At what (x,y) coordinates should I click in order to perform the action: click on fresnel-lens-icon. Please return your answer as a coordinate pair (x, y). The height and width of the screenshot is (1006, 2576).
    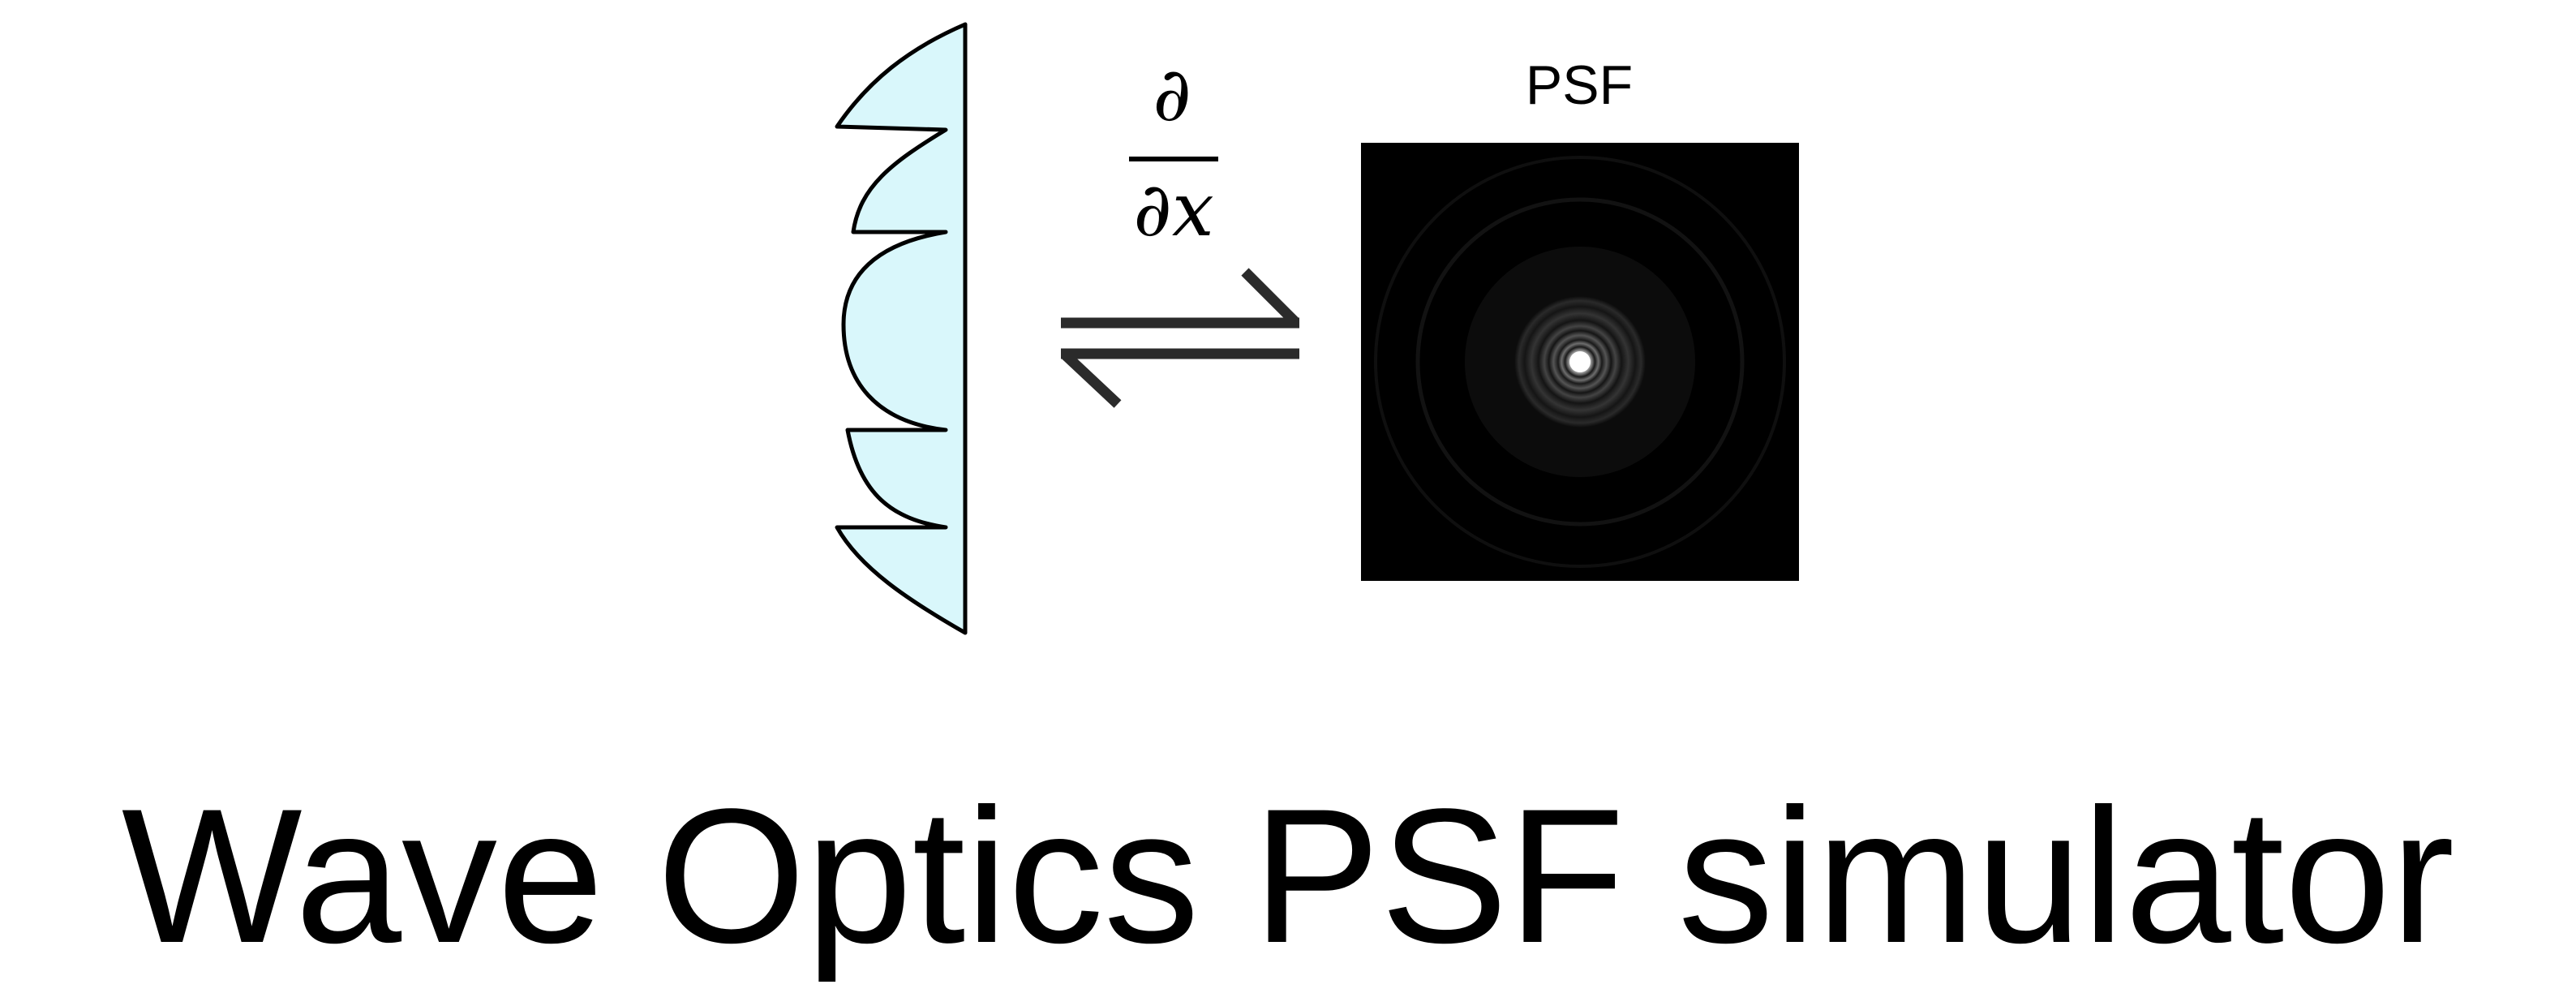
    Looking at the image, I should click on (901, 328).